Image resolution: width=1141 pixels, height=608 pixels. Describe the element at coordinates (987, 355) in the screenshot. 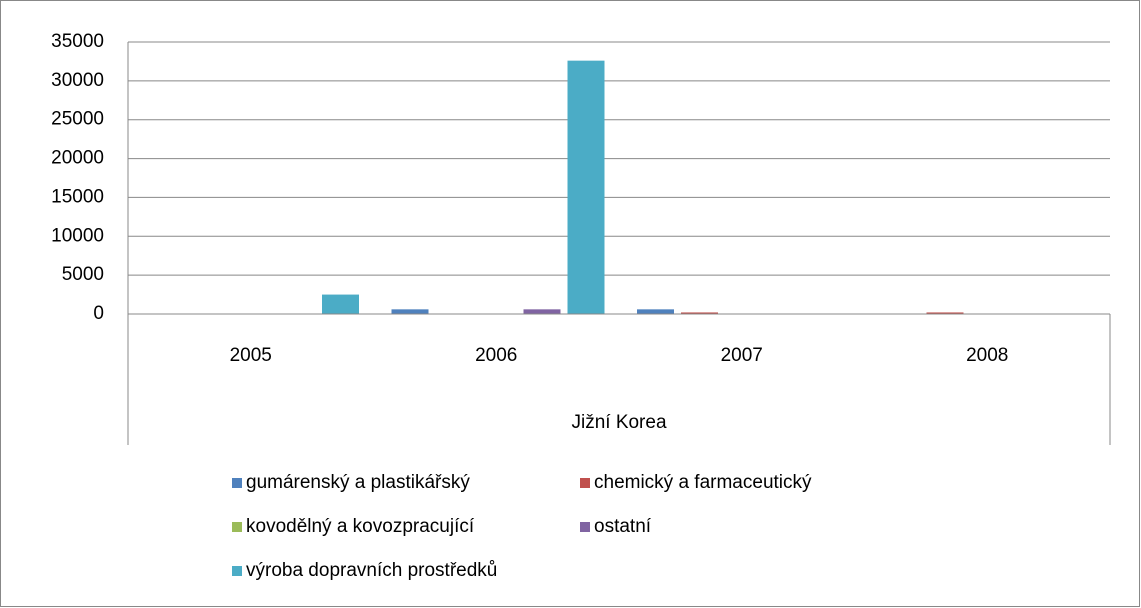

I see `x-tick-label: 2008` at that location.